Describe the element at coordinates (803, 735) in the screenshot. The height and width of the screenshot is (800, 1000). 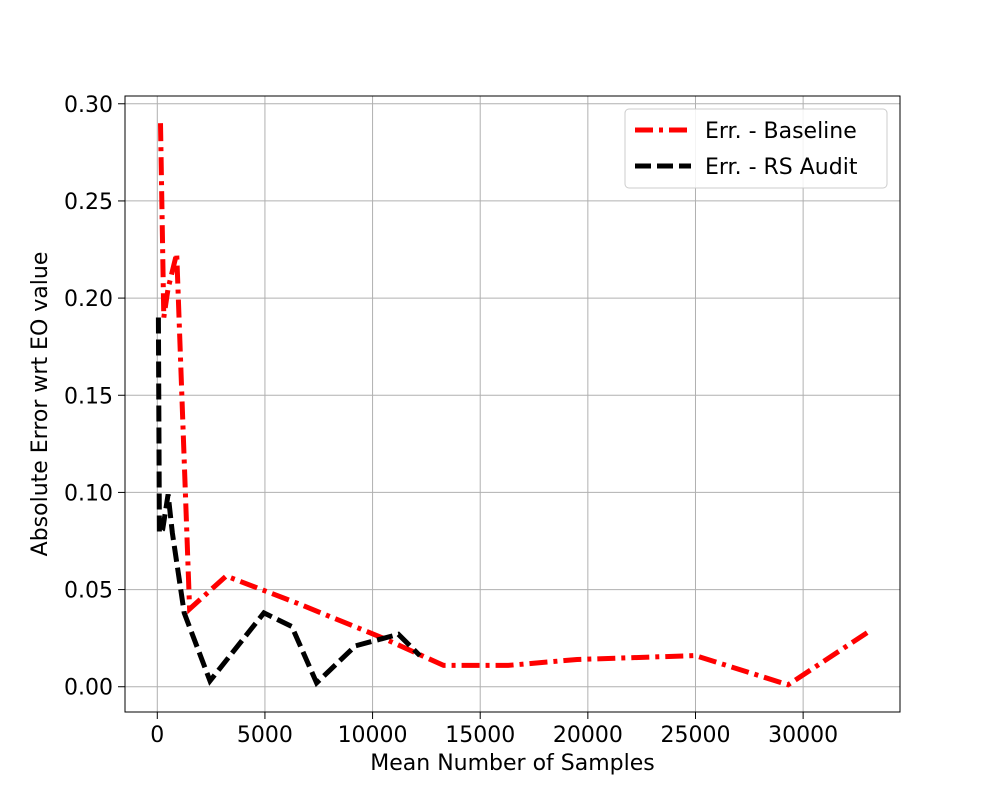
I see `x-tick-label: 30000` at that location.